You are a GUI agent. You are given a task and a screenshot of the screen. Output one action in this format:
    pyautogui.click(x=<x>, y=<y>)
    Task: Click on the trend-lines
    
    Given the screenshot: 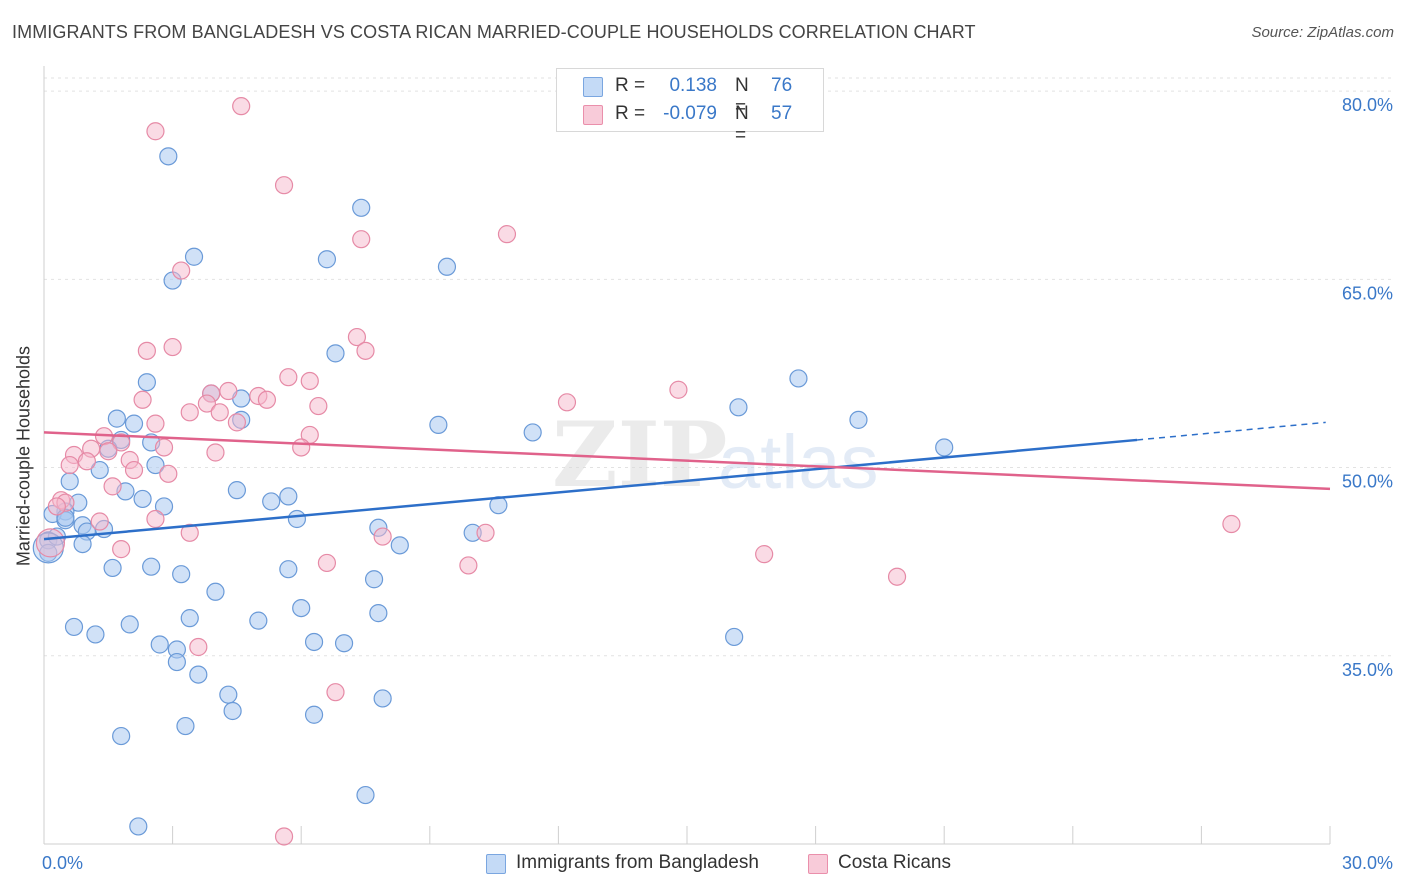 What is the action you would take?
    pyautogui.click(x=687, y=481)
    